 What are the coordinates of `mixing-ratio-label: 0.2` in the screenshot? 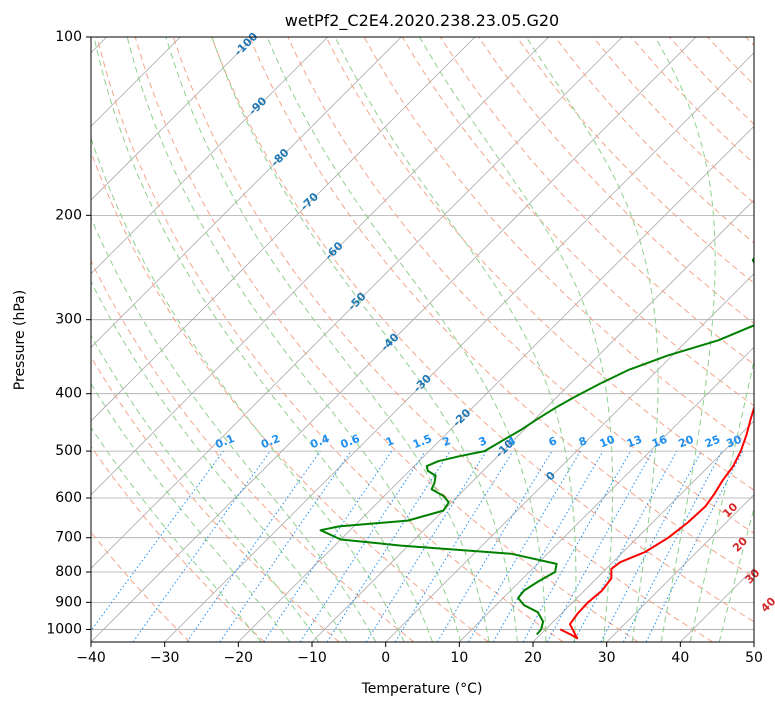 It's located at (270, 441).